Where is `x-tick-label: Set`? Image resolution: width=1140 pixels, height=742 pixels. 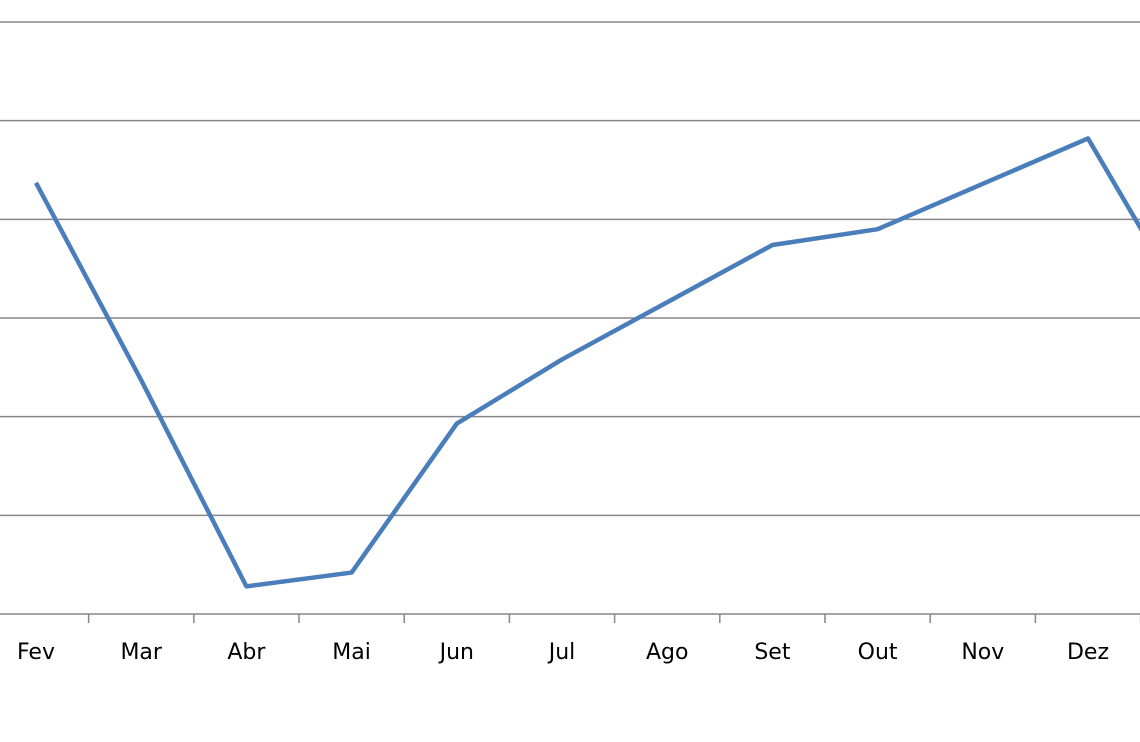
x-tick-label: Set is located at coordinates (772, 652).